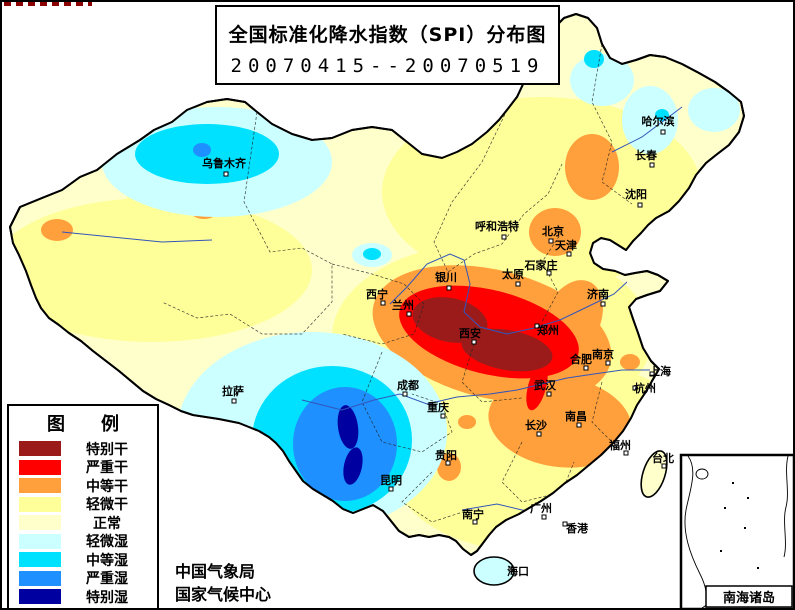 Image resolution: width=795 pixels, height=610 pixels. Describe the element at coordinates (215, 571) in the screenshot. I see `credits-org1: 中国气象局` at that location.